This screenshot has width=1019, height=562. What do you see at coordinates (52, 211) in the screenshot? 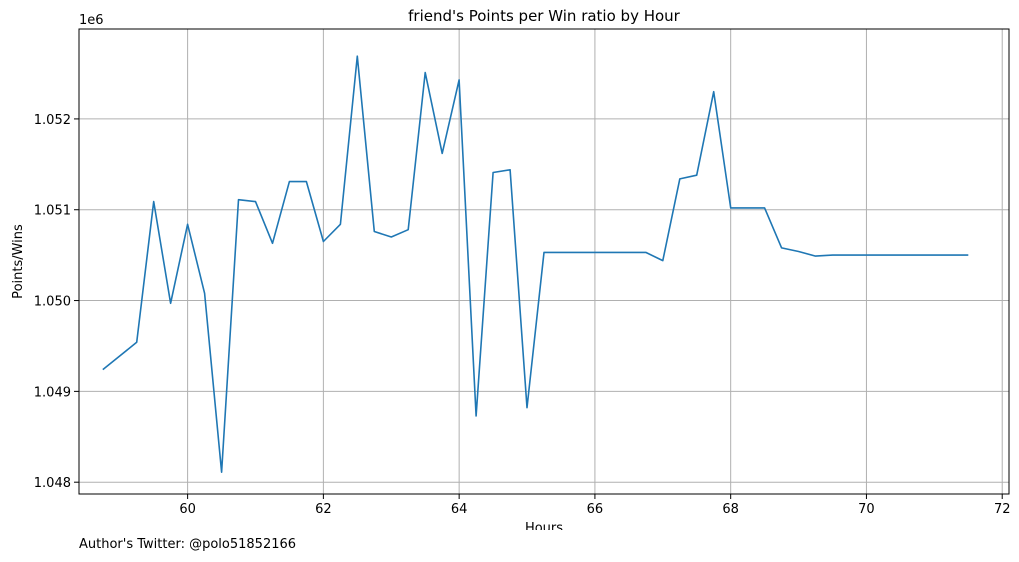
I see `y-tick-label: 1.051` at bounding box center [52, 211].